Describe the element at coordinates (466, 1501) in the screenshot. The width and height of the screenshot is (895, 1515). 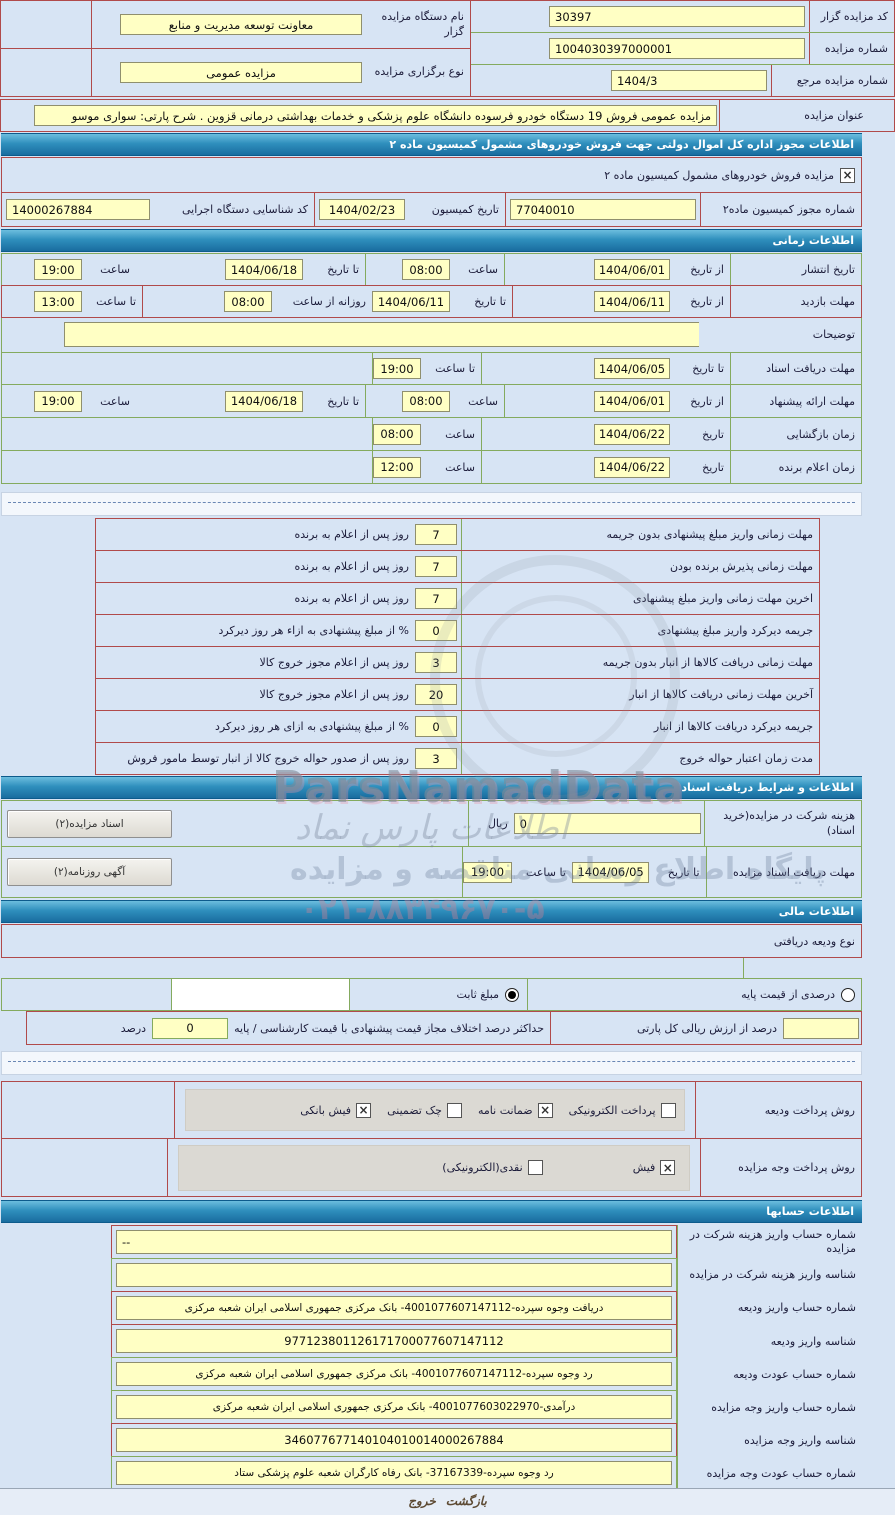
I see `back-link: بازگشت` at that location.